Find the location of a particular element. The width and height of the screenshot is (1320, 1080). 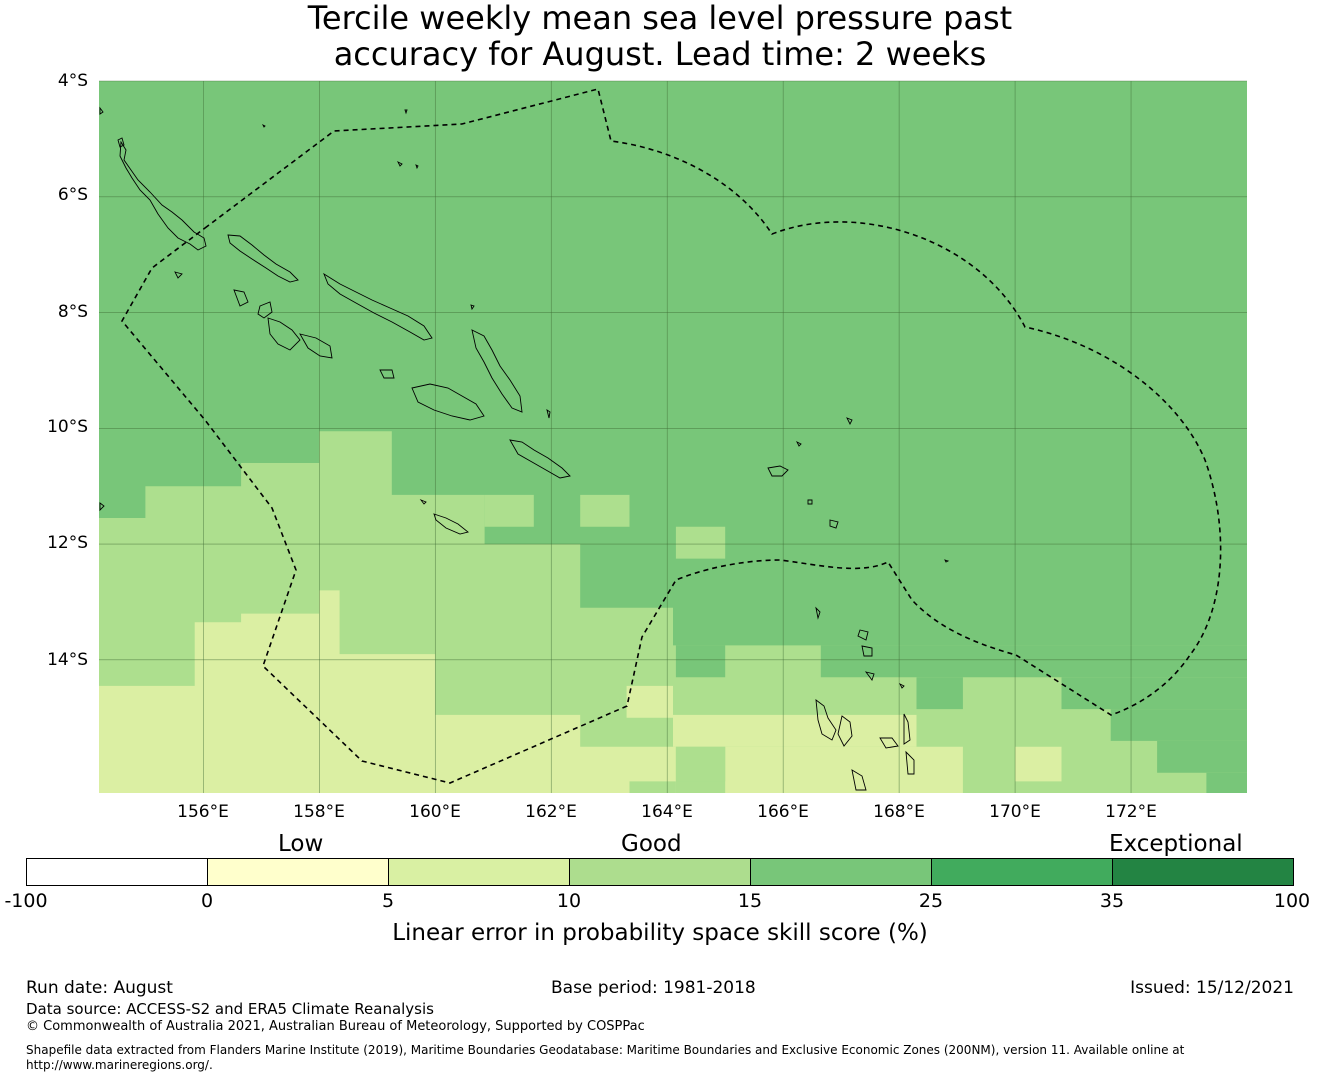

colorbar-tick: 0 is located at coordinates (207, 901).